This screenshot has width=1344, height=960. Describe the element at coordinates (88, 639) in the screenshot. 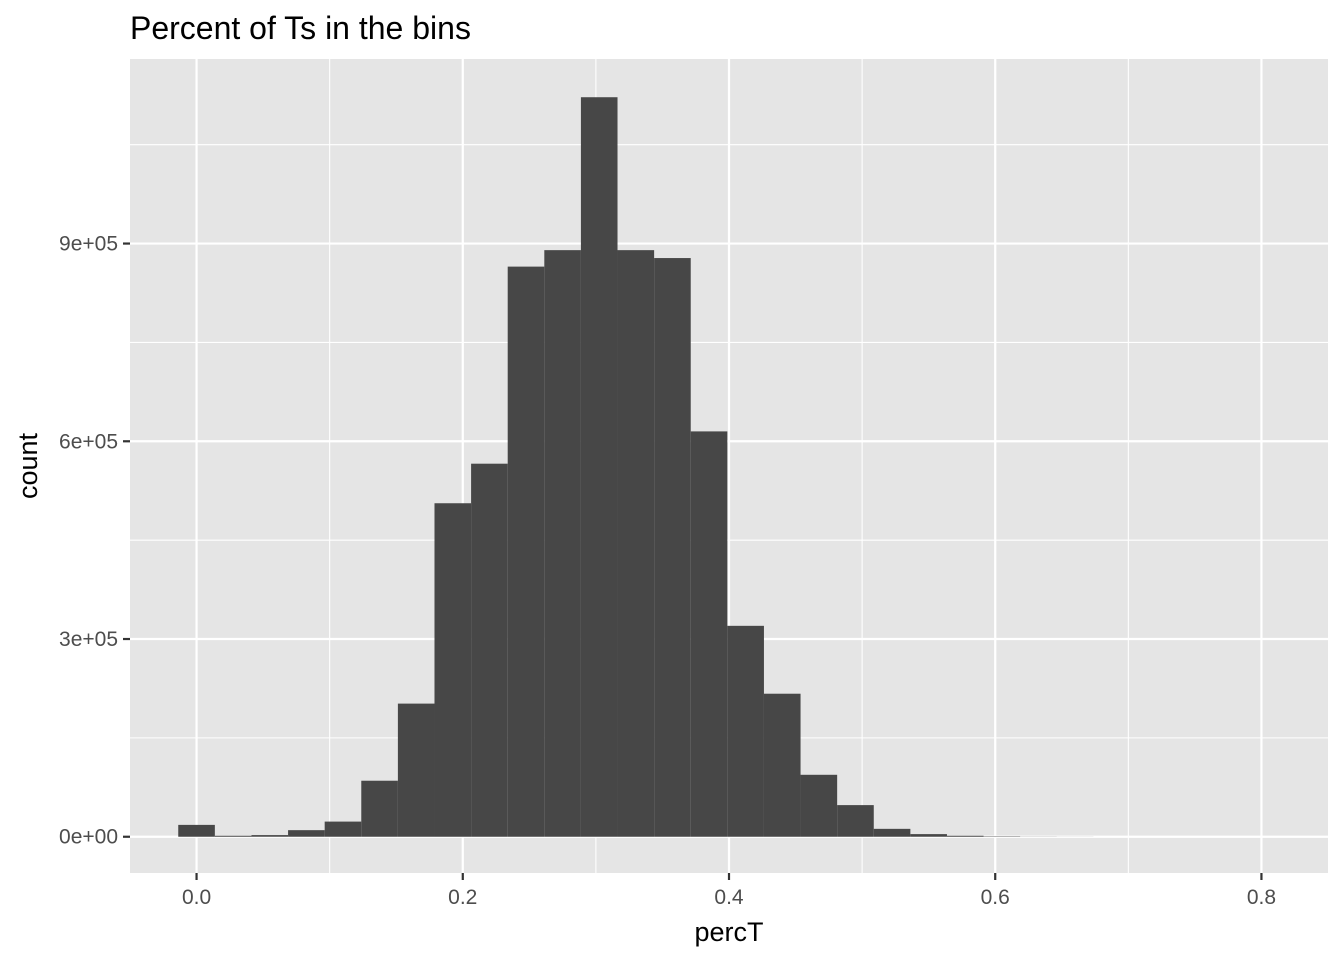

I see `y-tick-label: 3e+05` at that location.